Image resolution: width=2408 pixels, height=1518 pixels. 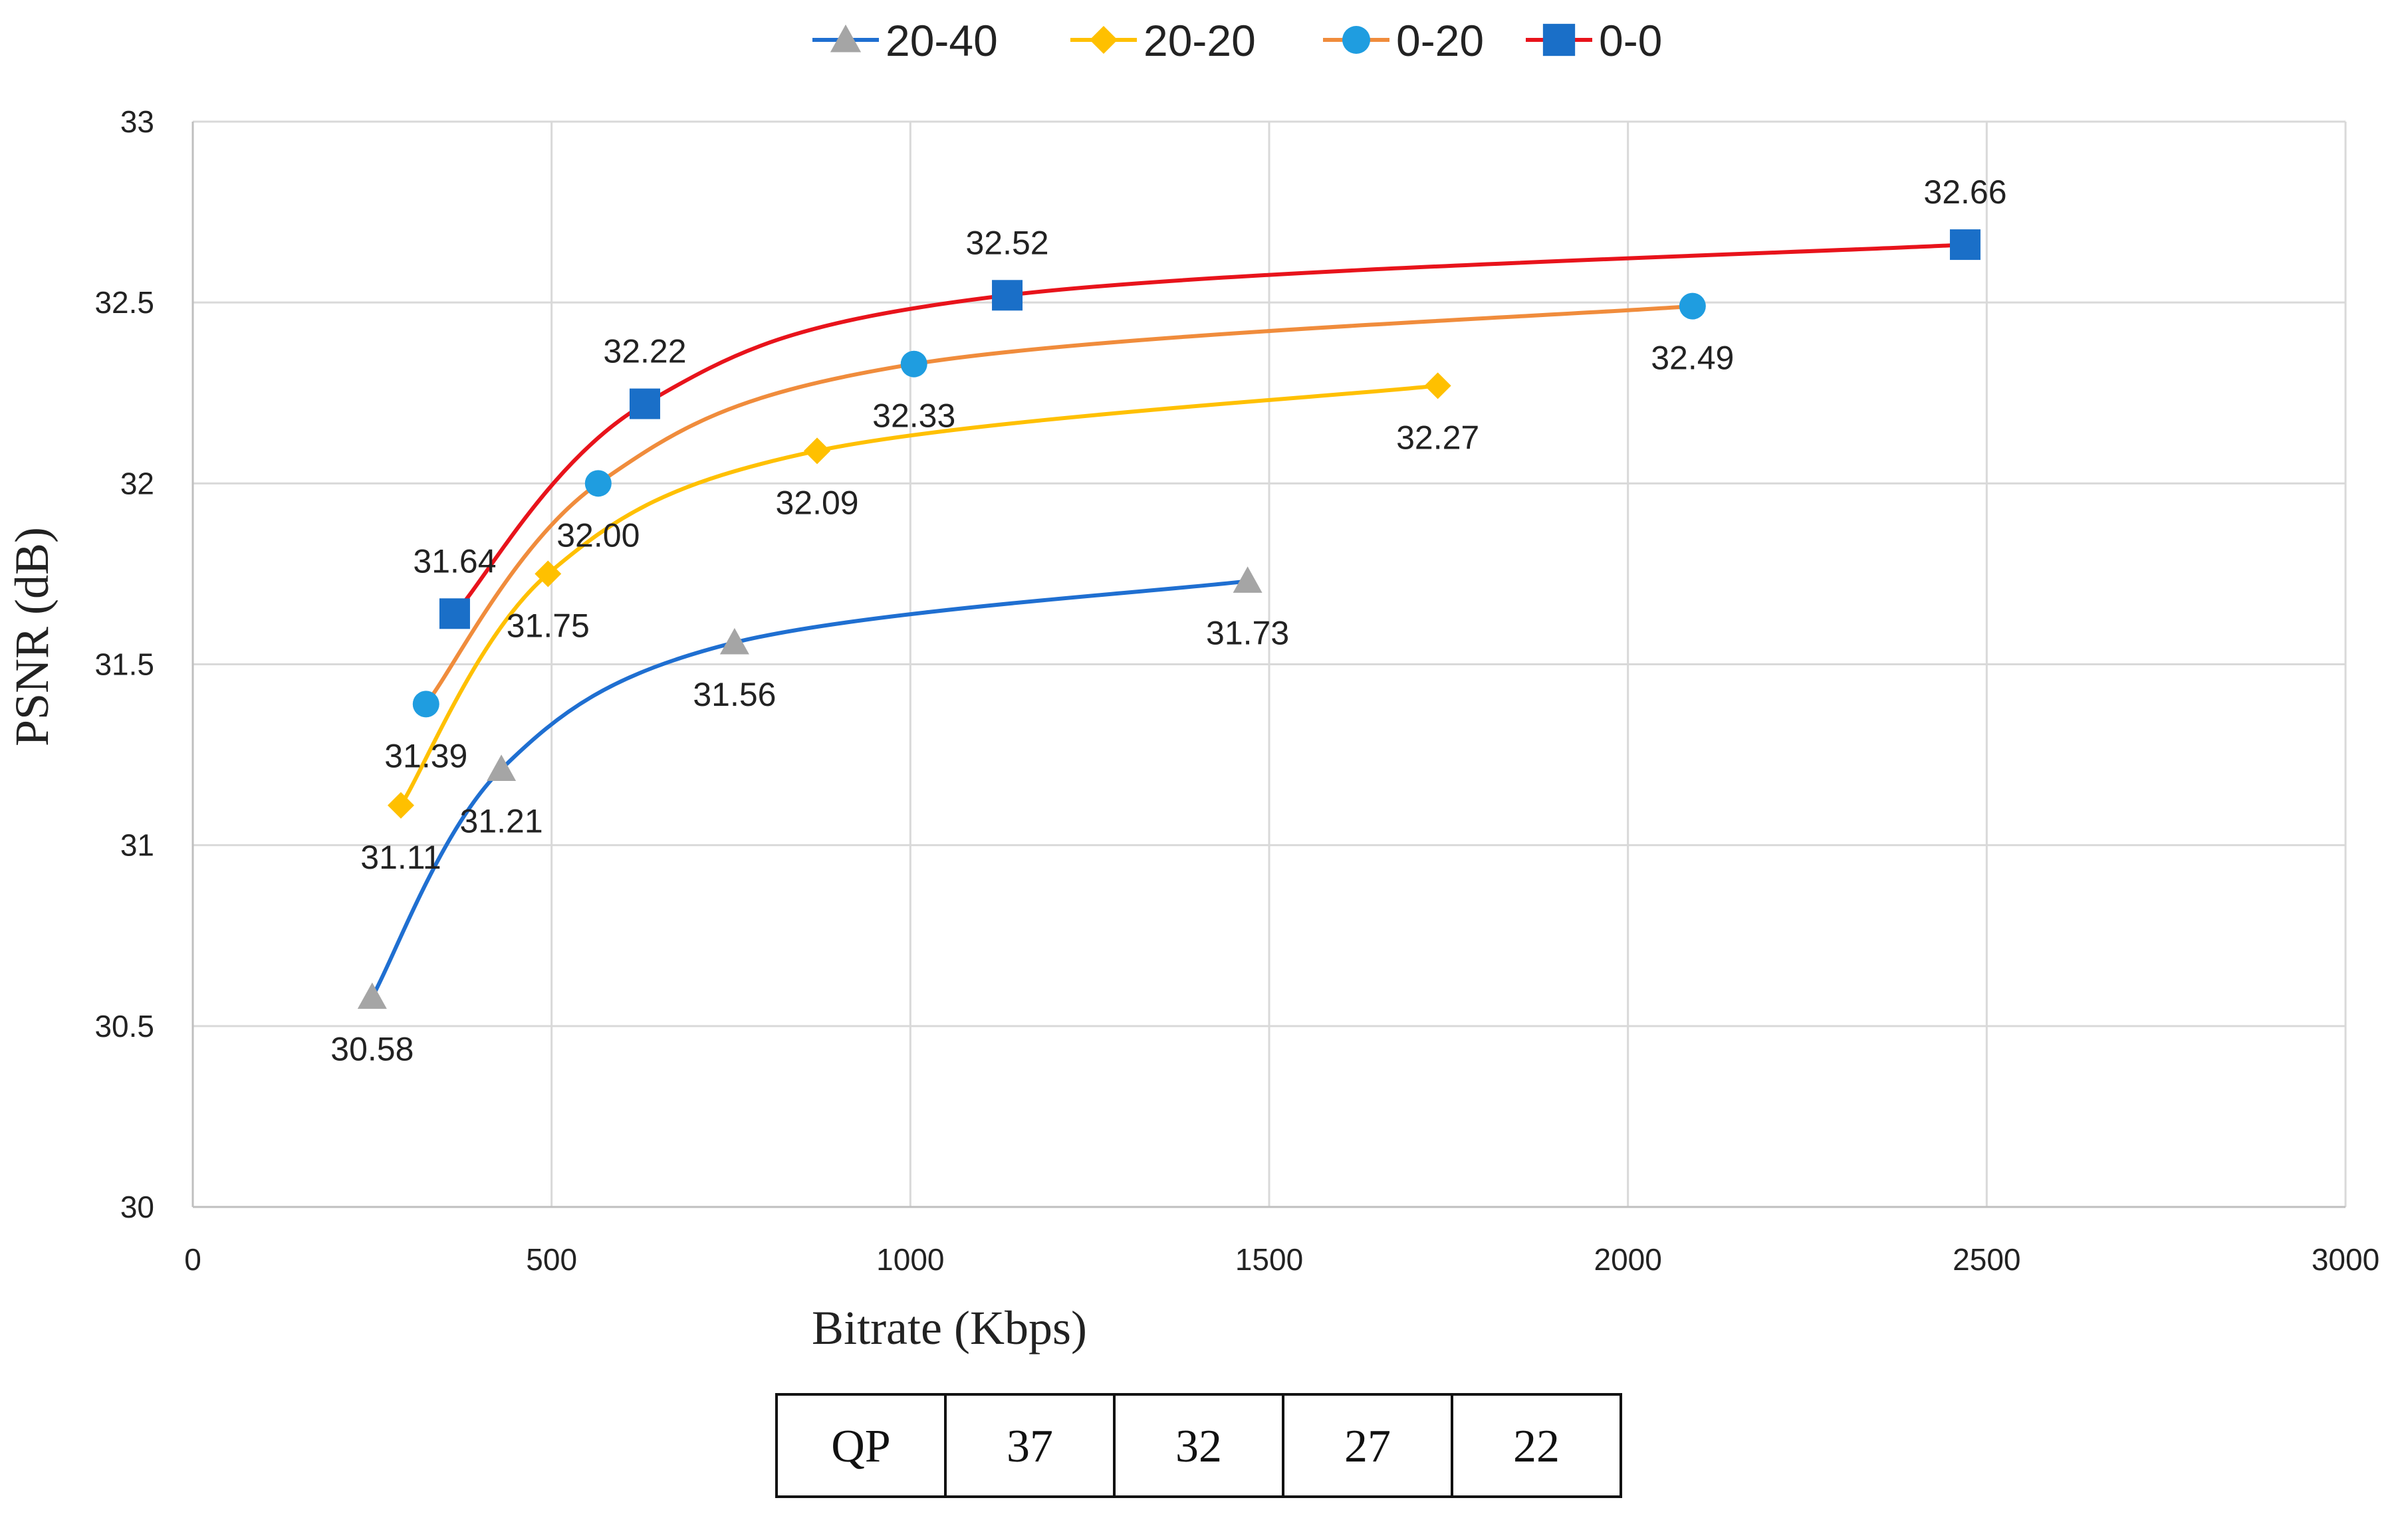 What do you see at coordinates (816, 502) in the screenshot?
I see `data-label-20-20-2: 32.09` at bounding box center [816, 502].